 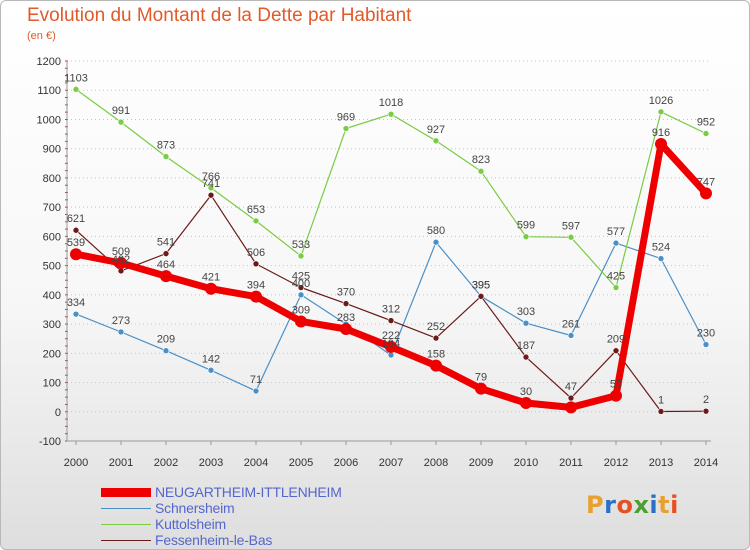 What do you see at coordinates (436, 463) in the screenshot?
I see `x-tick-label: 2008` at bounding box center [436, 463].